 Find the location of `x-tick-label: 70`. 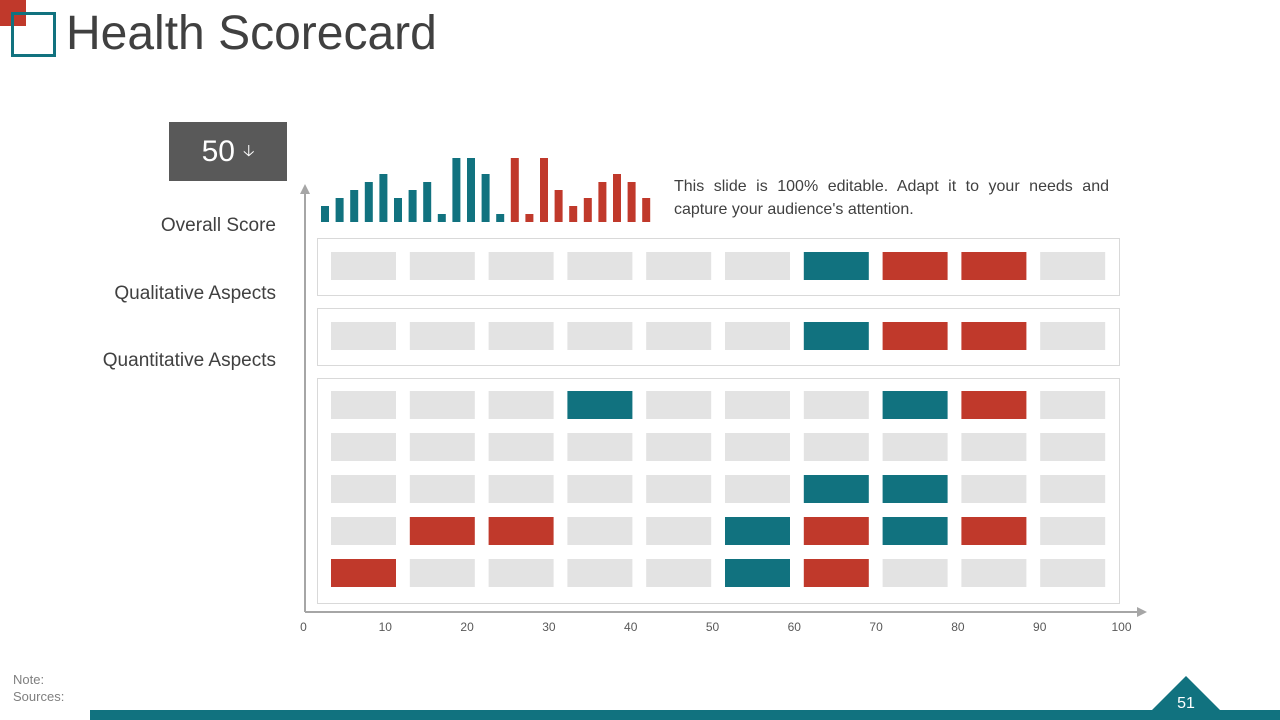

x-tick-label: 70 is located at coordinates (876, 627).